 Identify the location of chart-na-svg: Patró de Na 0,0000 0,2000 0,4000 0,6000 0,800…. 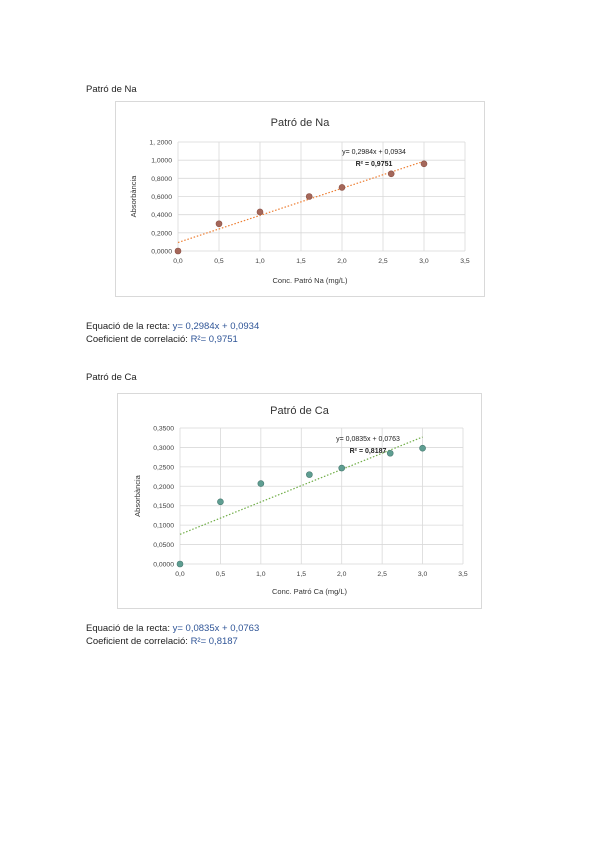
(299, 201).